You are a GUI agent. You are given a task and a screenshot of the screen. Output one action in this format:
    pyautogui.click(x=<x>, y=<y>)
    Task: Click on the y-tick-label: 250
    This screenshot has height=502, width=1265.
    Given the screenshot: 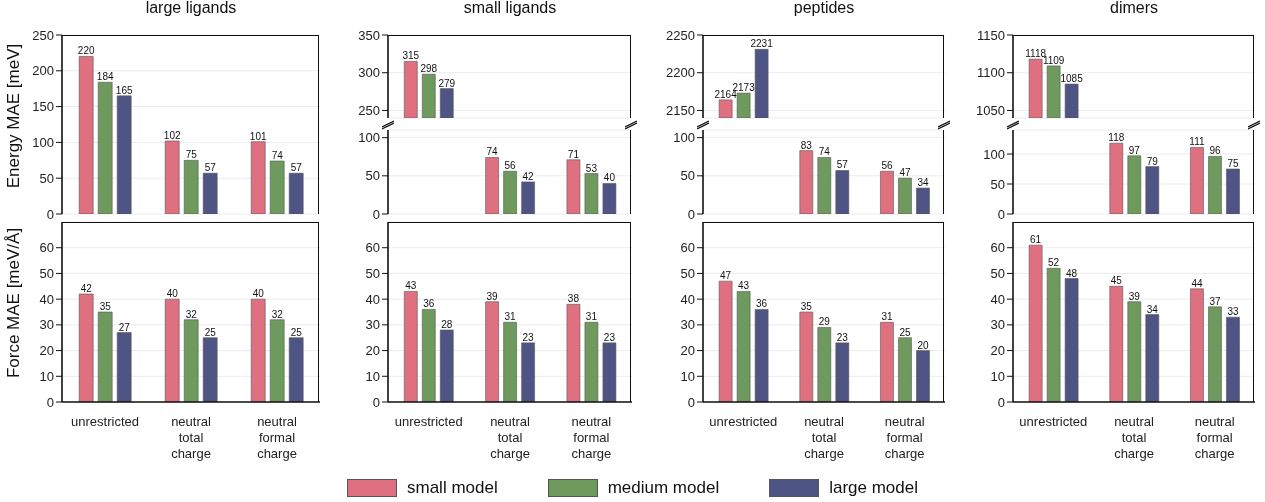 What is the action you would take?
    pyautogui.click(x=369, y=111)
    